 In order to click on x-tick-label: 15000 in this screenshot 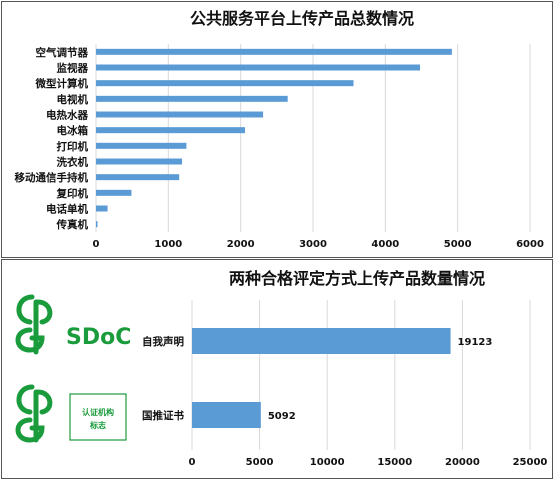, I will do `click(394, 462)`.